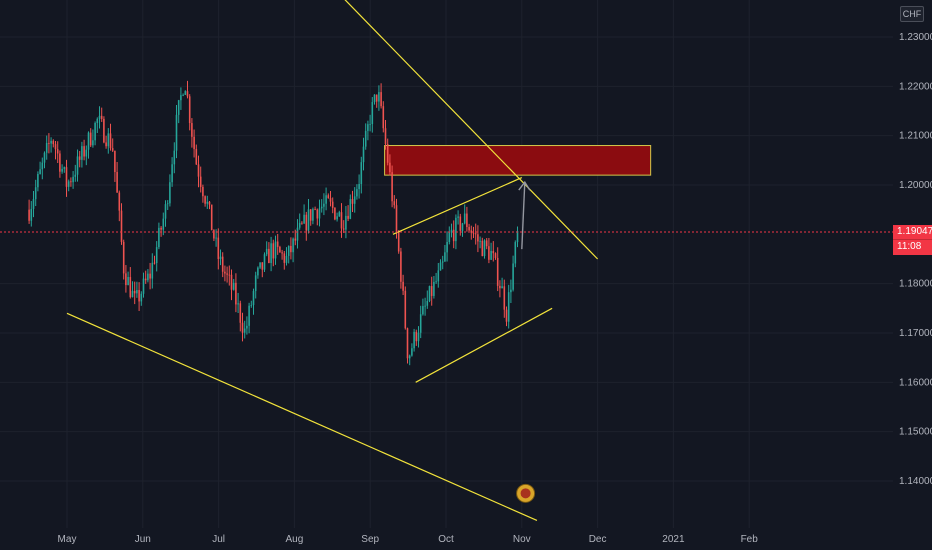 Image resolution: width=932 pixels, height=550 pixels. I want to click on currency-label: CHF, so click(912, 14).